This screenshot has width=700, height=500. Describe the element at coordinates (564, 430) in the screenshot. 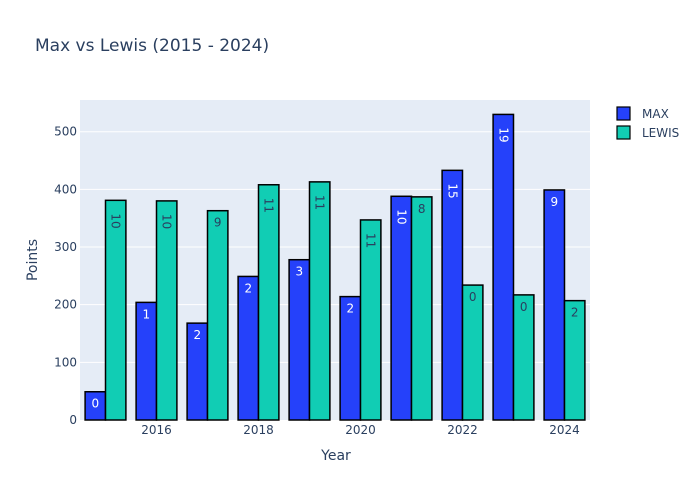

I see `x-tick-label: 2024` at that location.